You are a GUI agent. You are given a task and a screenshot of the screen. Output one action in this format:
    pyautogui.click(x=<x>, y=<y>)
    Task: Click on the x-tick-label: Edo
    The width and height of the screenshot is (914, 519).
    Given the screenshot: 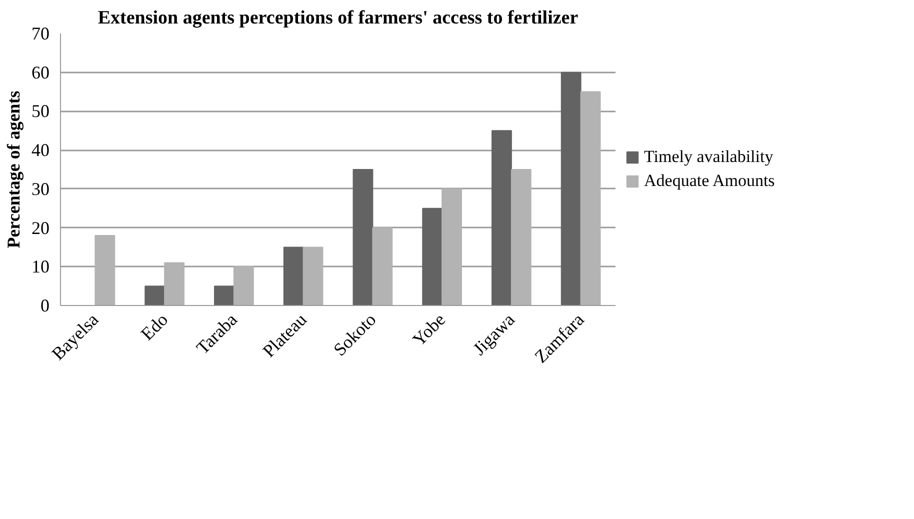 What is the action you would take?
    pyautogui.click(x=154, y=326)
    